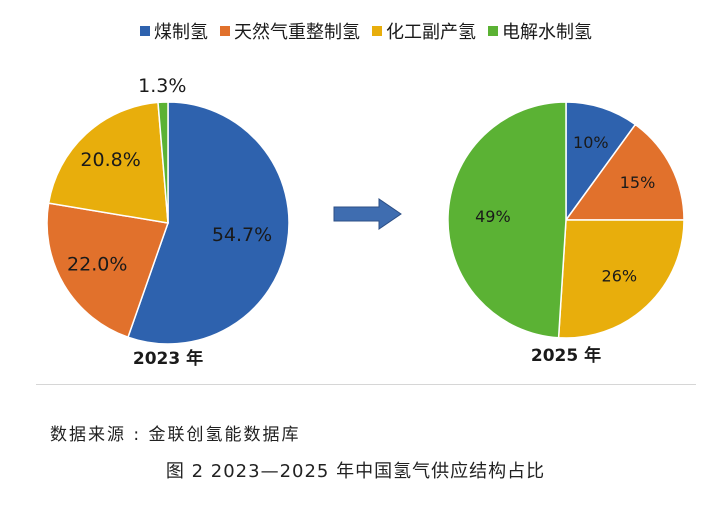  Describe the element at coordinates (175, 435) in the screenshot. I see `source-note: 数据来源 : 金联创氢能数据库` at that location.